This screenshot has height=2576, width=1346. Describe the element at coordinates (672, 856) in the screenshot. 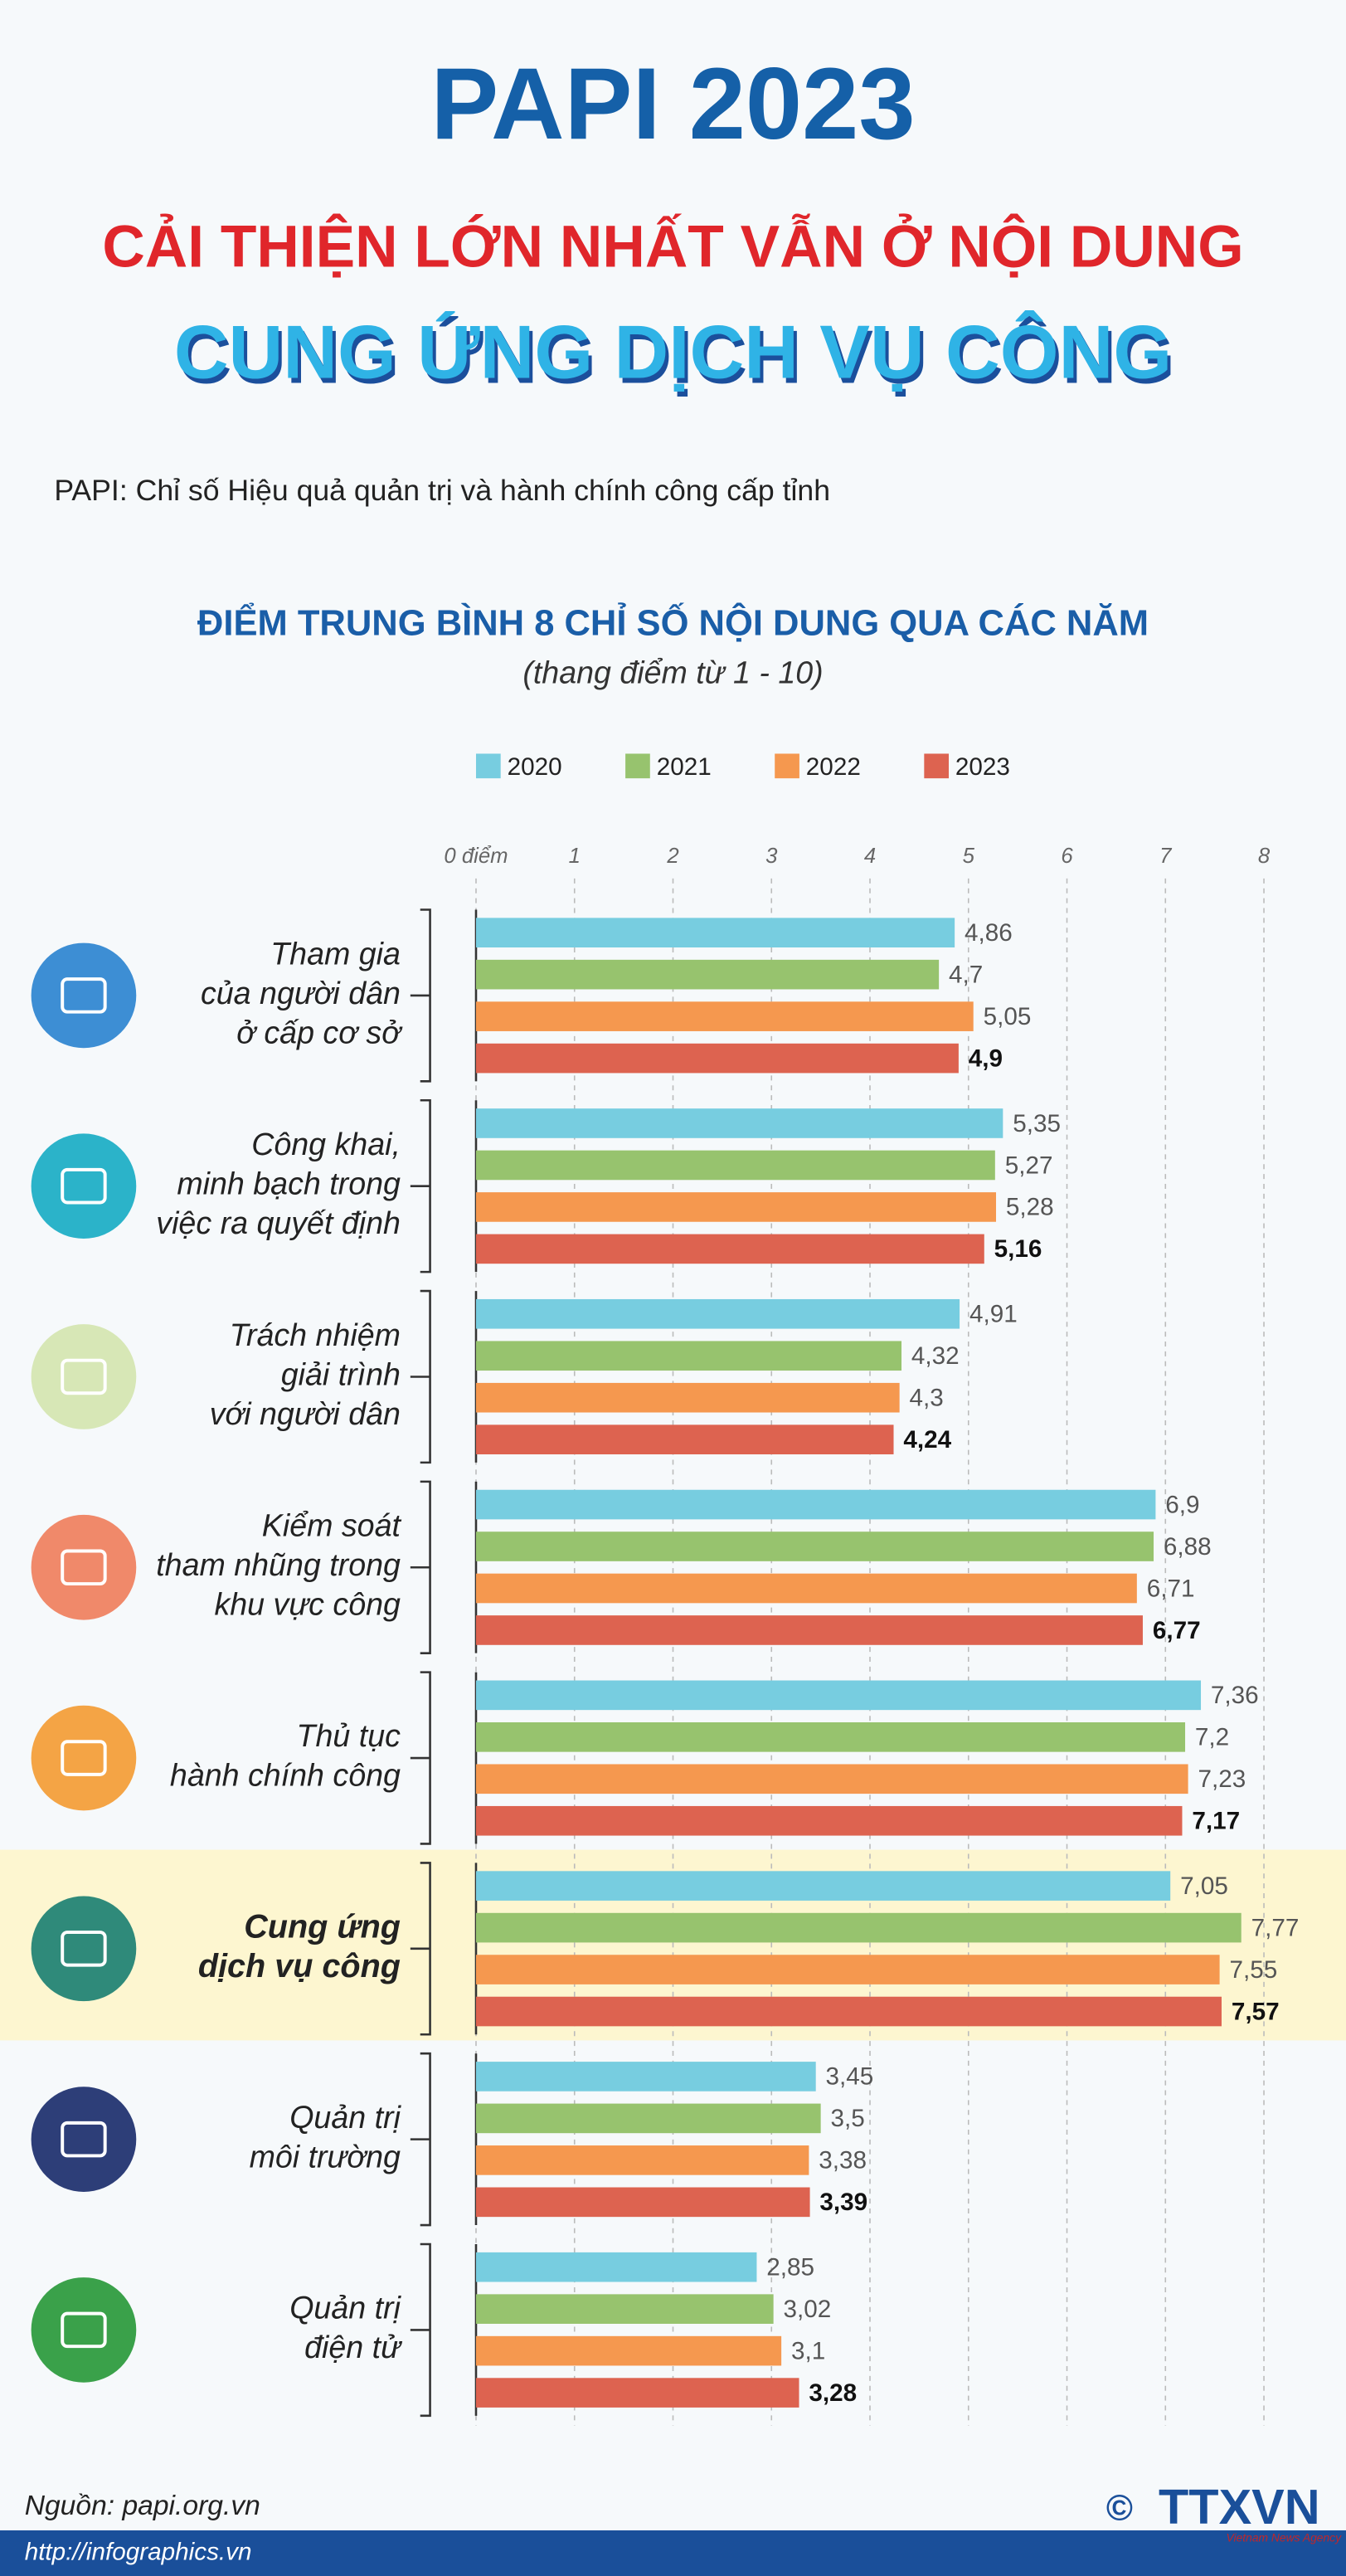

I see `x-tick-label: 2` at that location.